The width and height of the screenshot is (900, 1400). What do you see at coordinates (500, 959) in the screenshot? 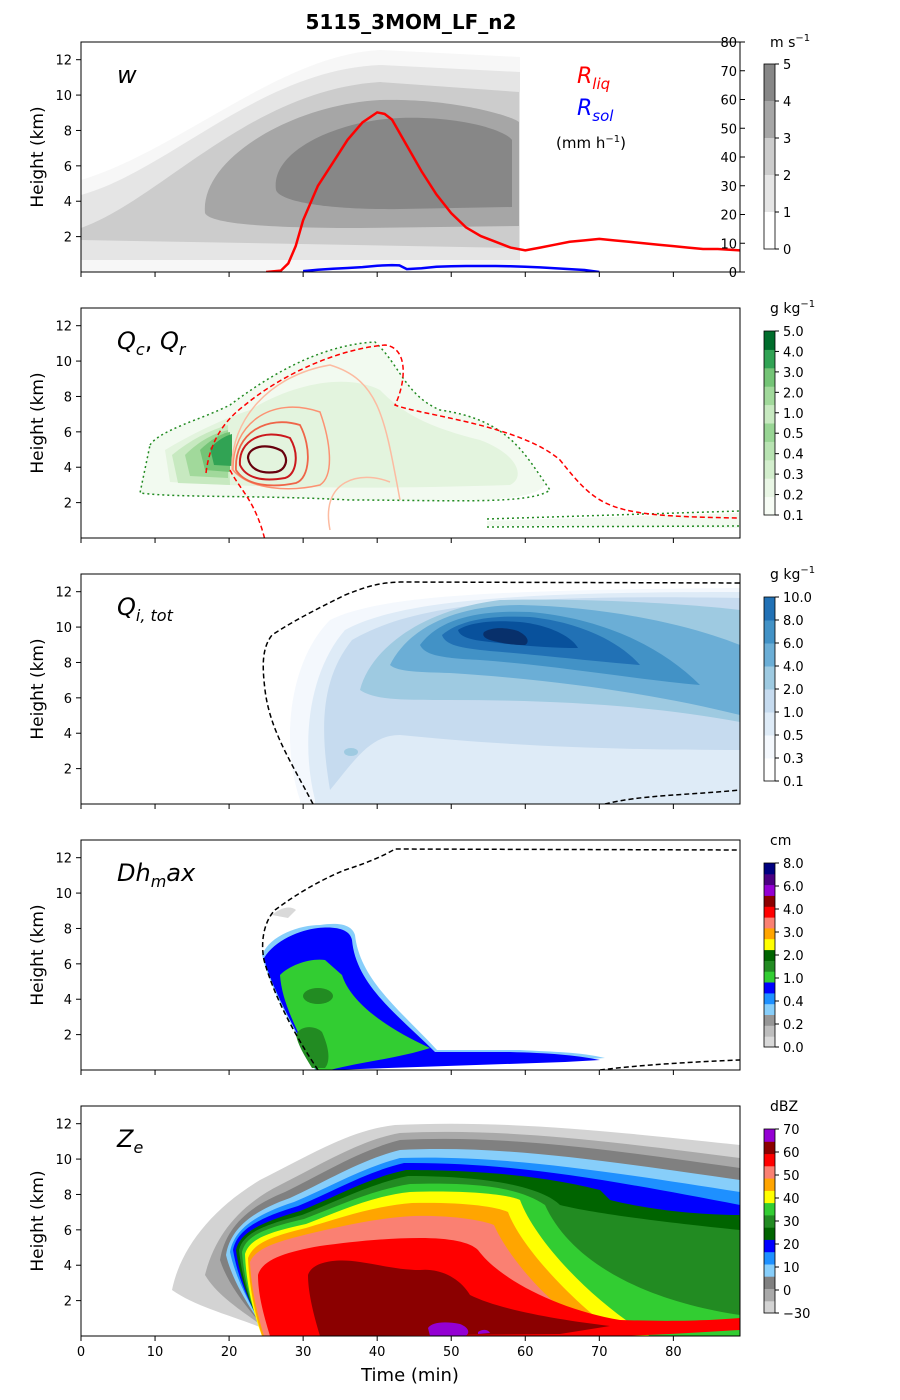
I see `dhmax-outline-dashed` at bounding box center [500, 959].